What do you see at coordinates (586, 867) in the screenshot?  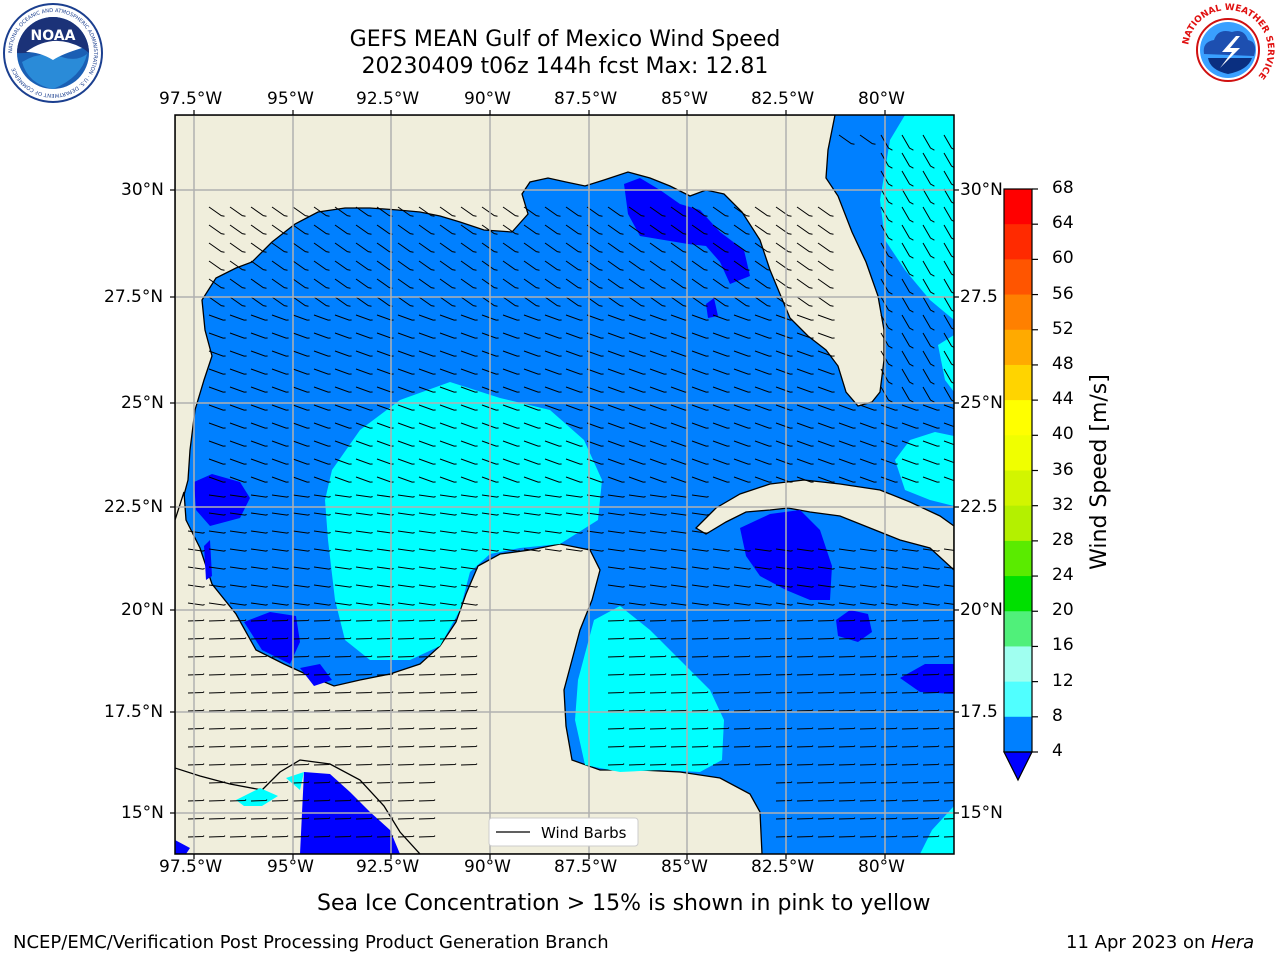 I see `lon-tick-bottom-87.5: 87.5°W` at bounding box center [586, 867].